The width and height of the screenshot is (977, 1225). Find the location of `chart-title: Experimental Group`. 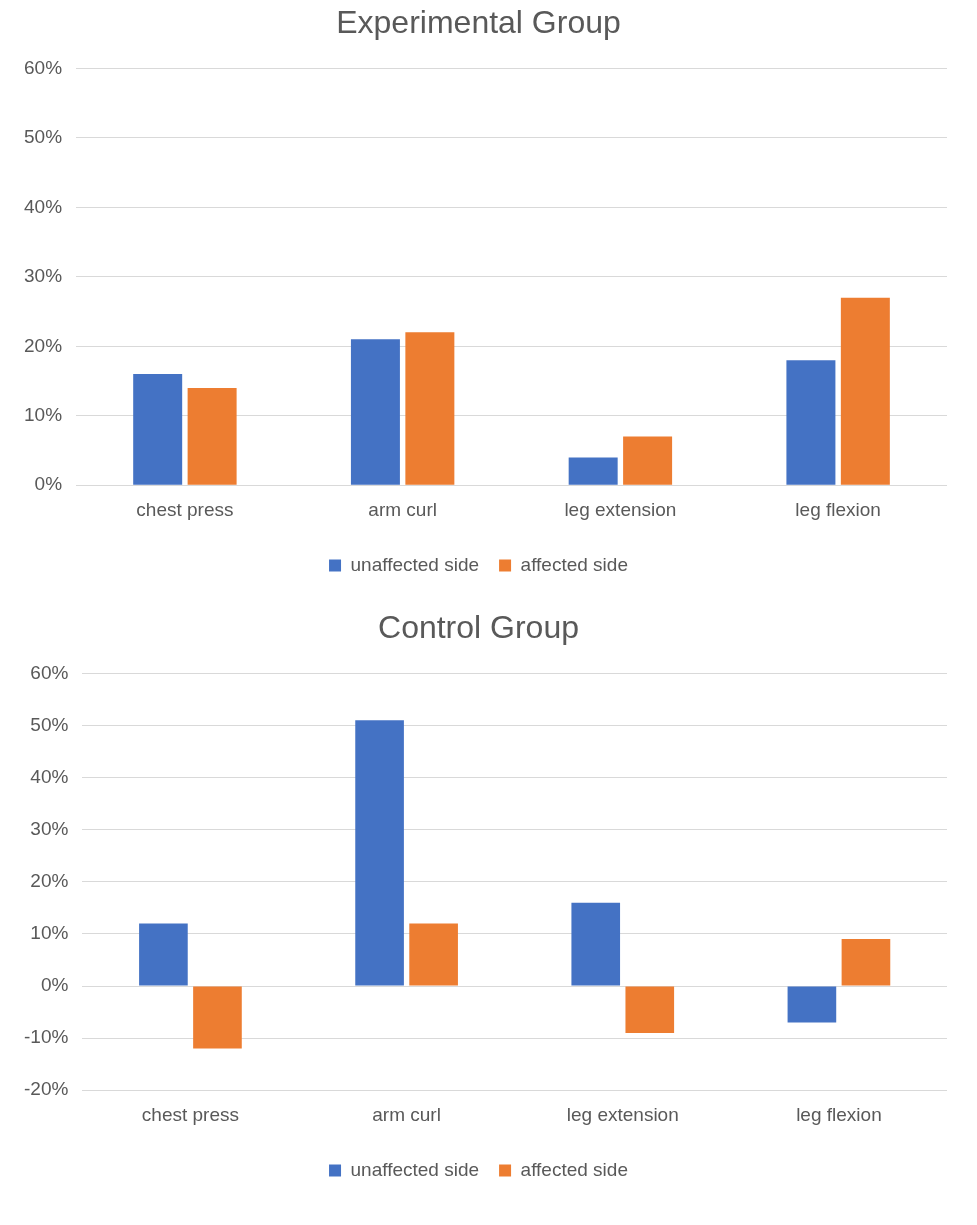

chart-title: Experimental Group is located at coordinates (478, 22).